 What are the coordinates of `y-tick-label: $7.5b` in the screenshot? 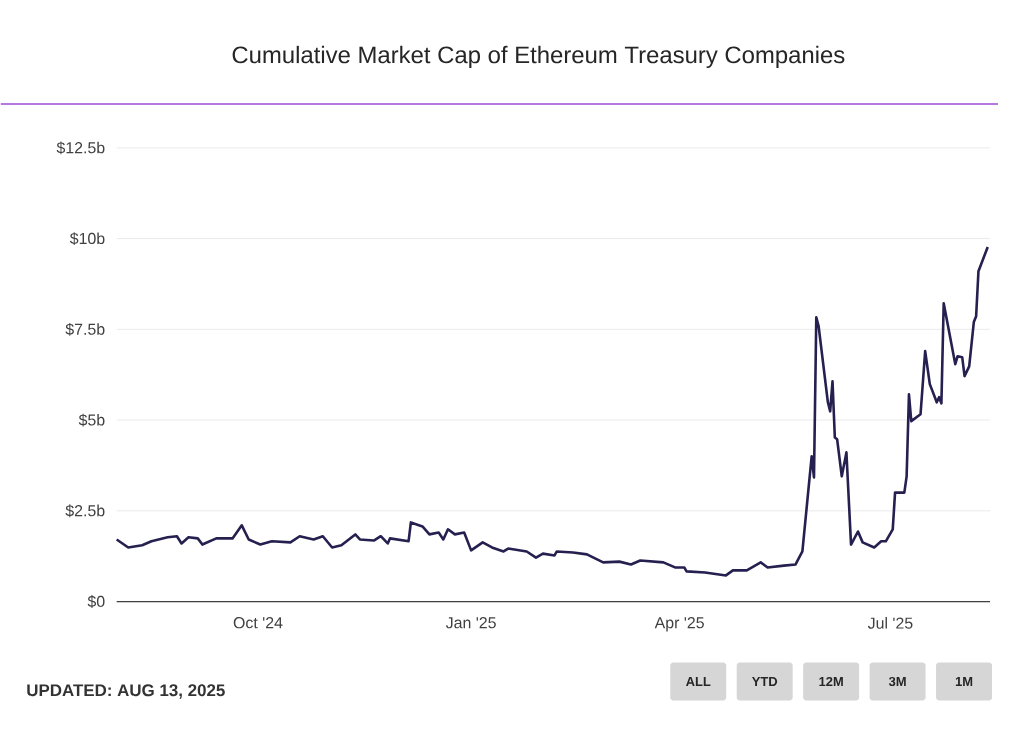 It's located at (85, 329).